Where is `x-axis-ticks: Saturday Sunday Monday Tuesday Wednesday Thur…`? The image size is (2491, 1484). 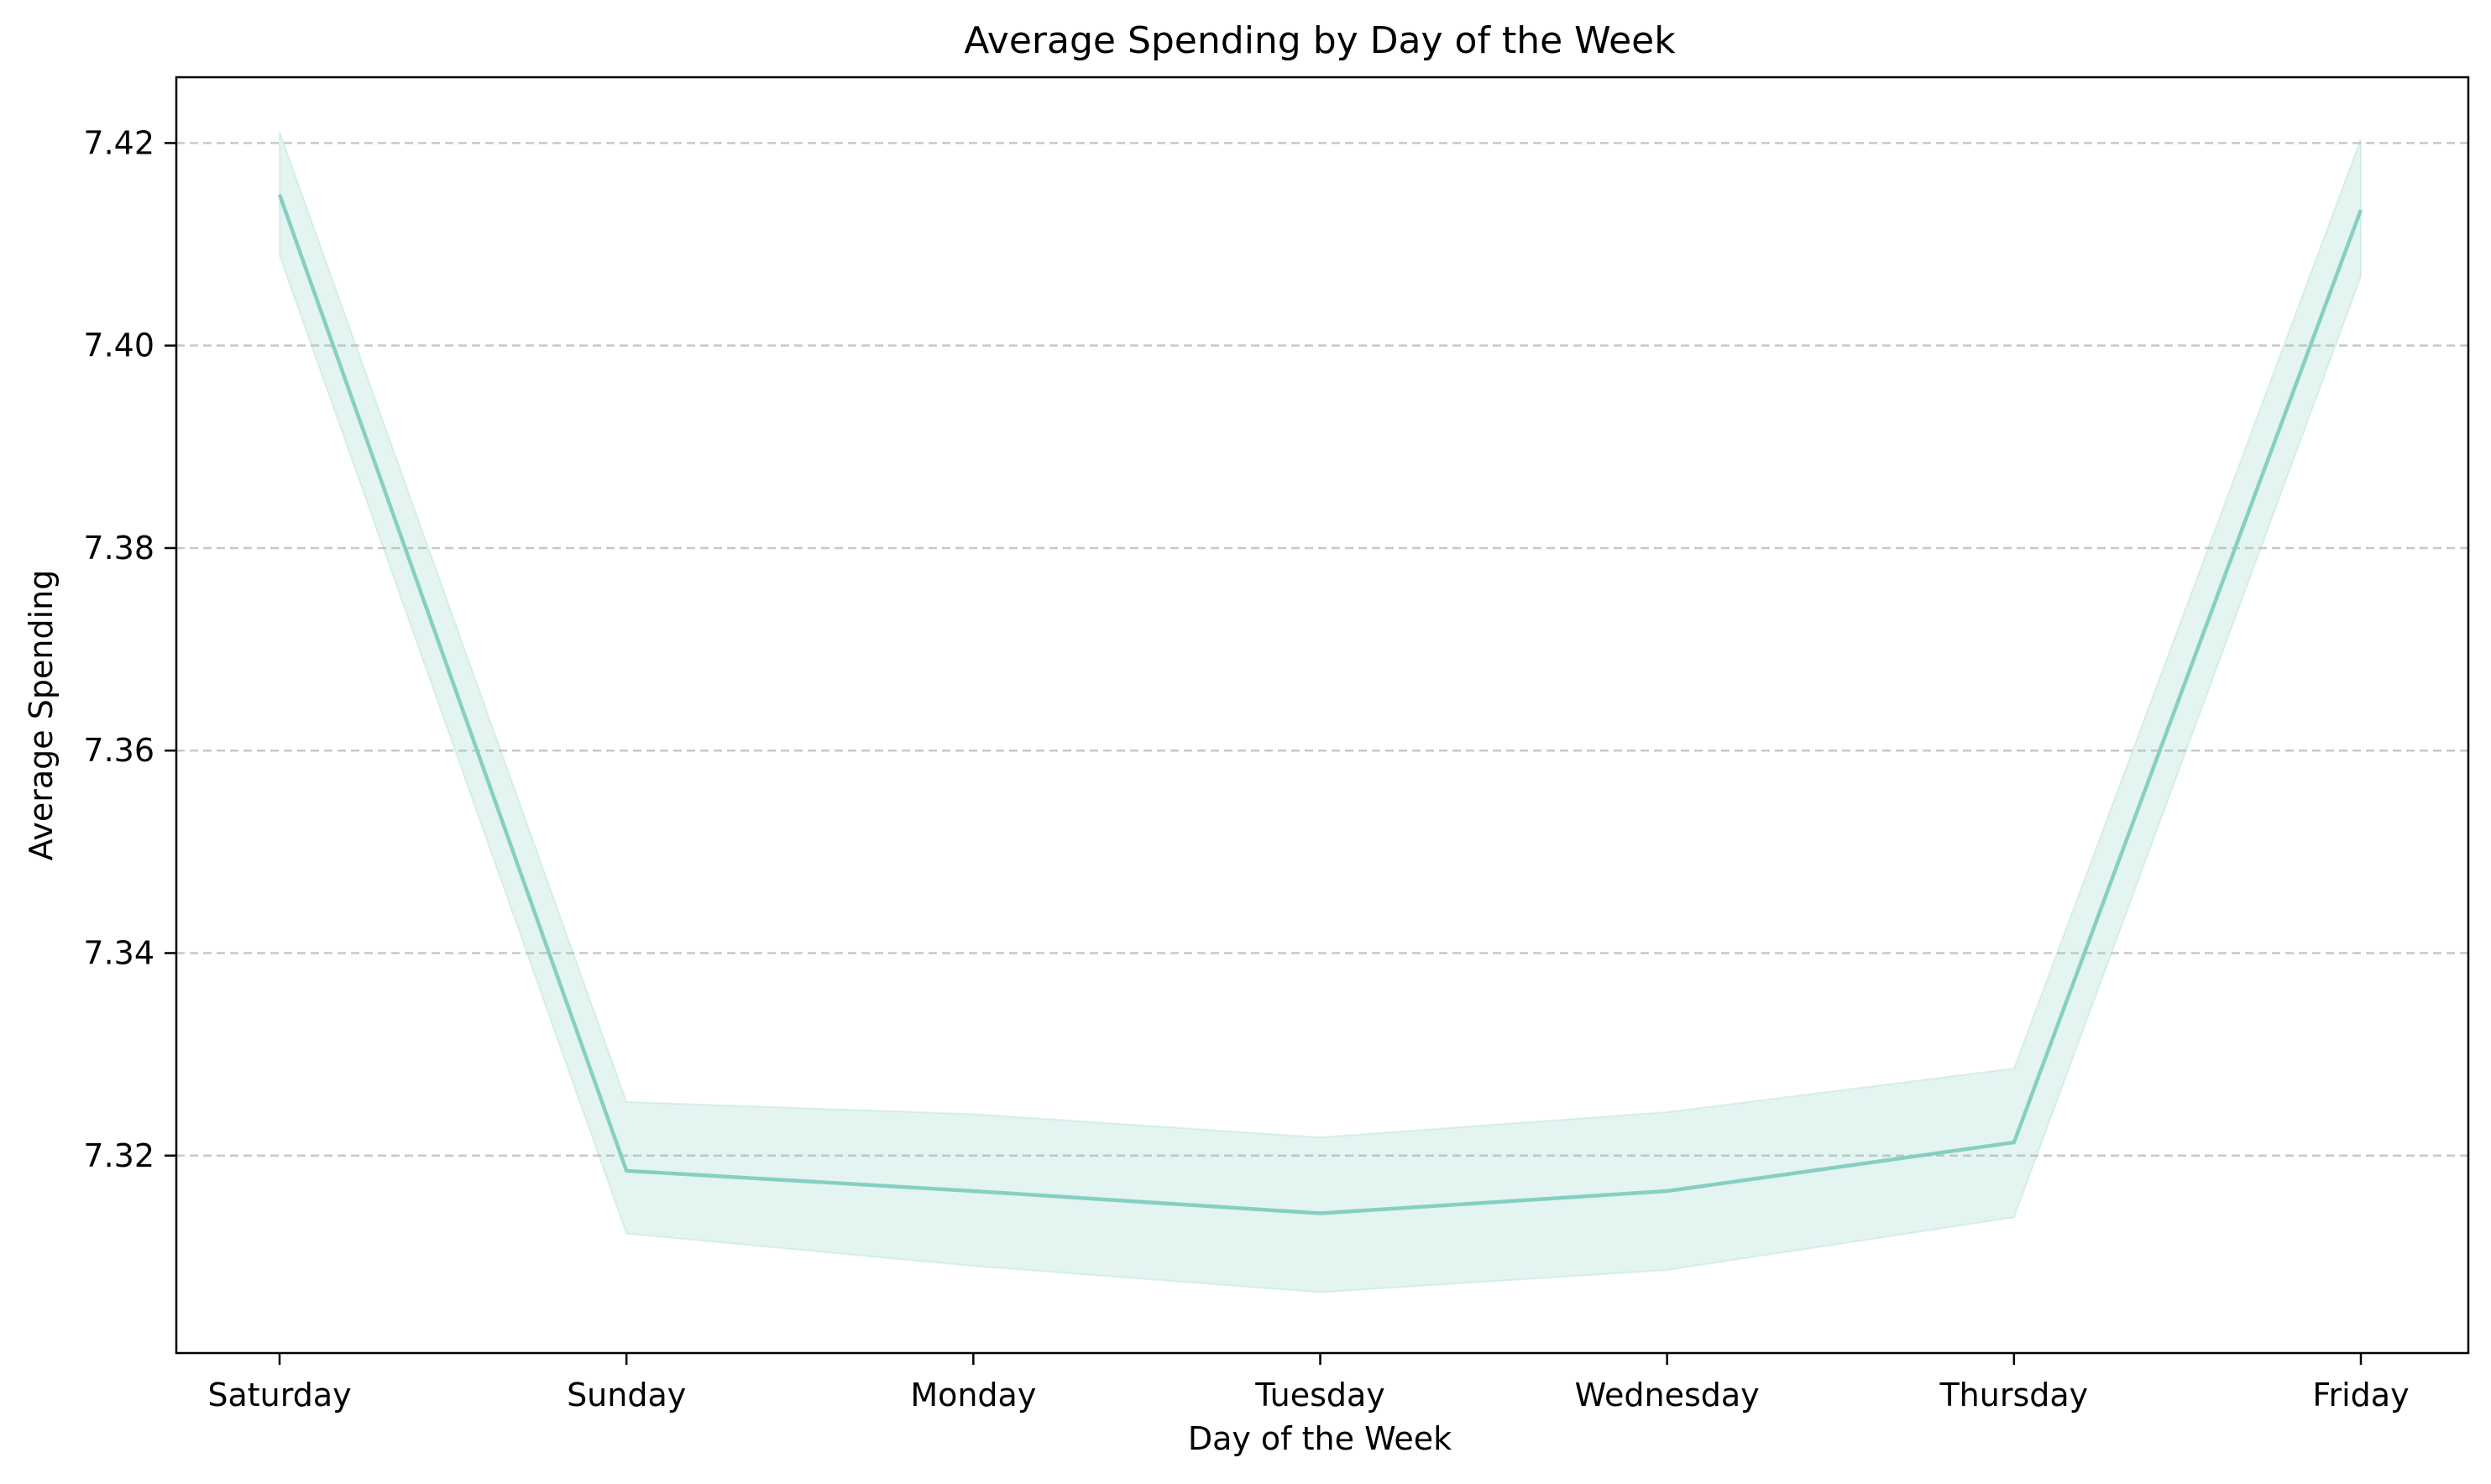 x-axis-ticks: Saturday Sunday Monday Tuesday Wednesday Thur… is located at coordinates (1308, 1383).